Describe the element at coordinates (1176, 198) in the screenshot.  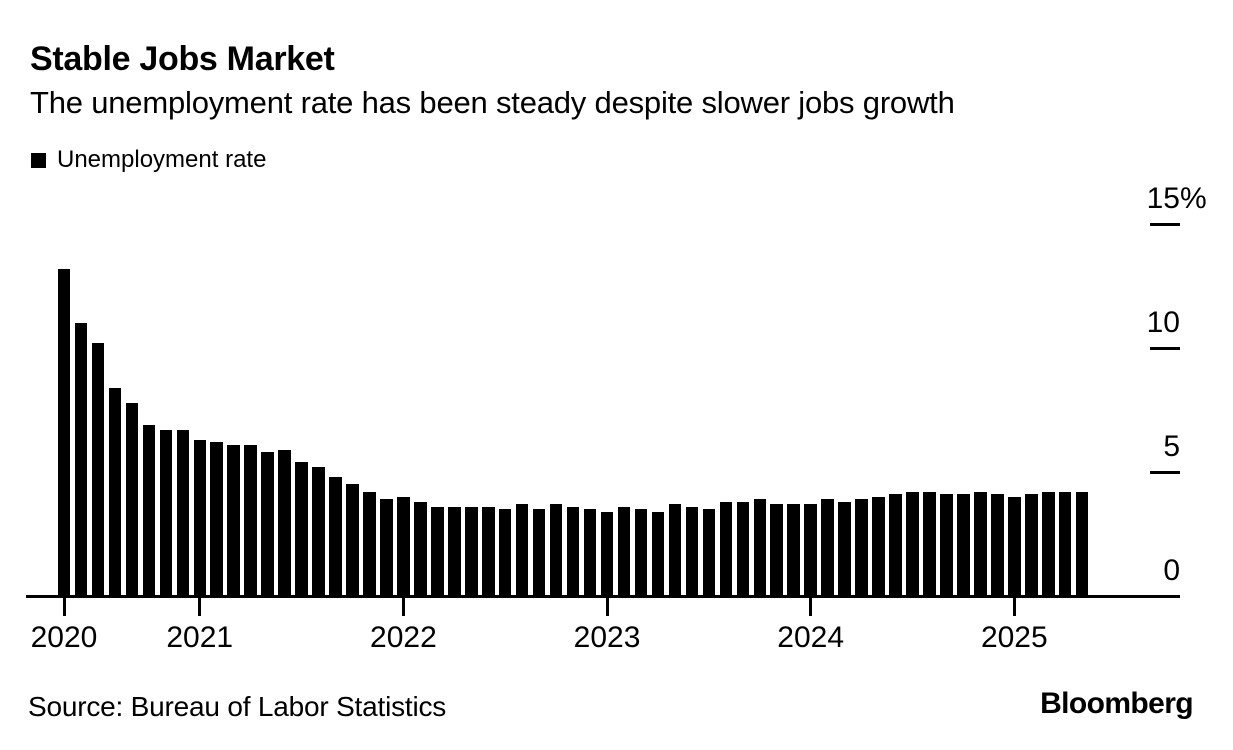
I see `y-tick-label: 15%` at that location.